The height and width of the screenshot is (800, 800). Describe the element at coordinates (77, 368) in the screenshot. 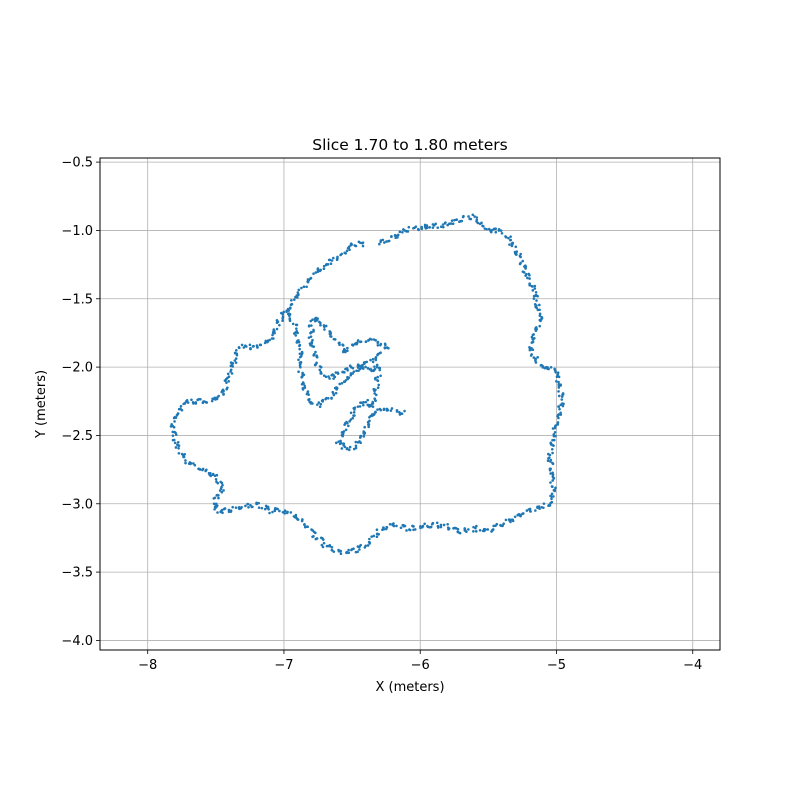

I see `y-tick-label: −2.0` at that location.